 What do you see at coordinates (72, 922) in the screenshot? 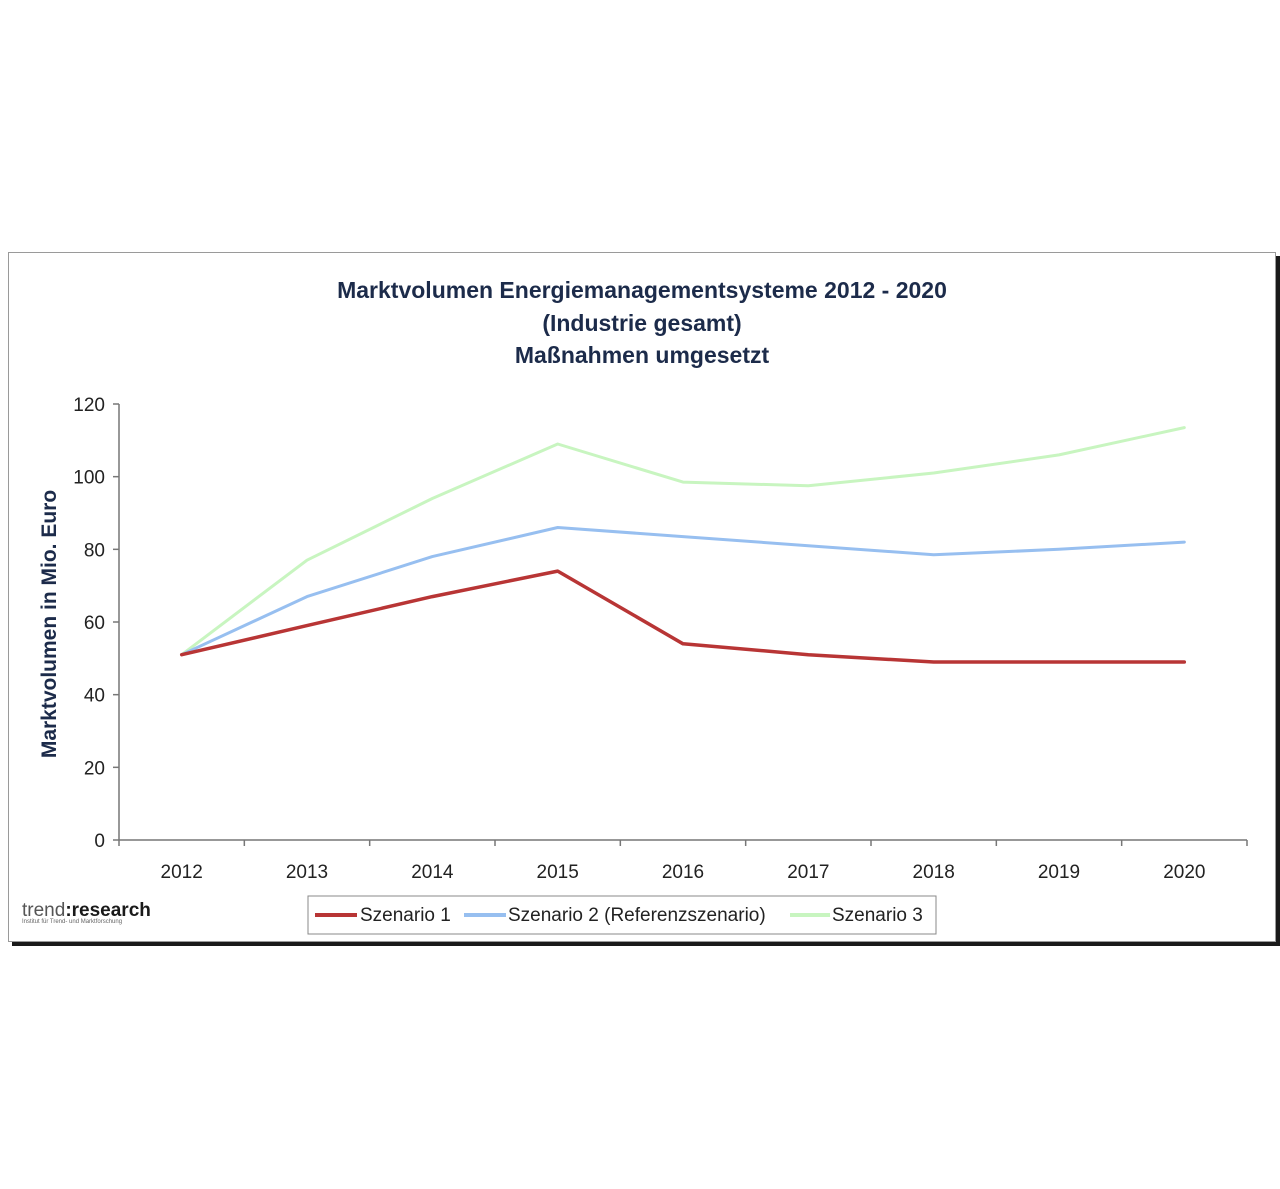
I see `logo-tagline: Institut für Trend- und Marktforschung` at bounding box center [72, 922].